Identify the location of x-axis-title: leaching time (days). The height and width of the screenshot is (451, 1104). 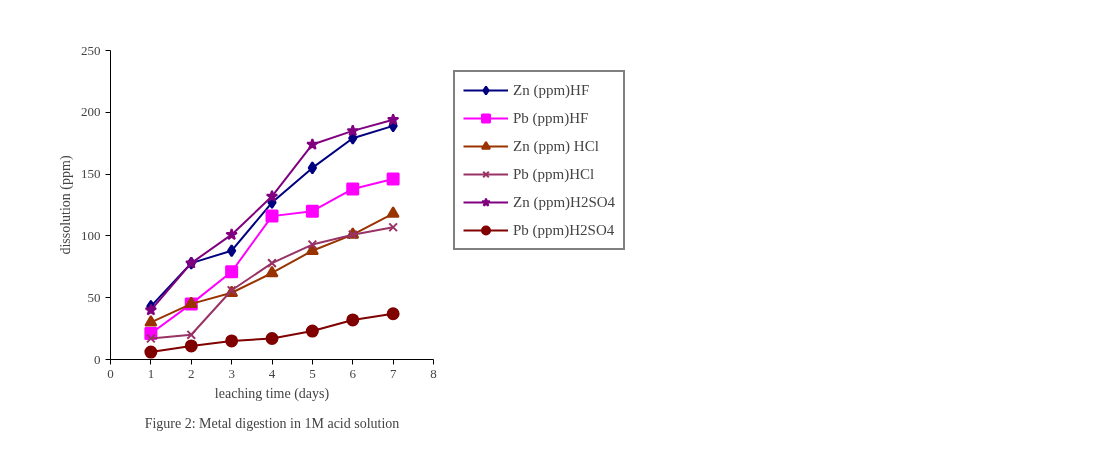
(272, 393).